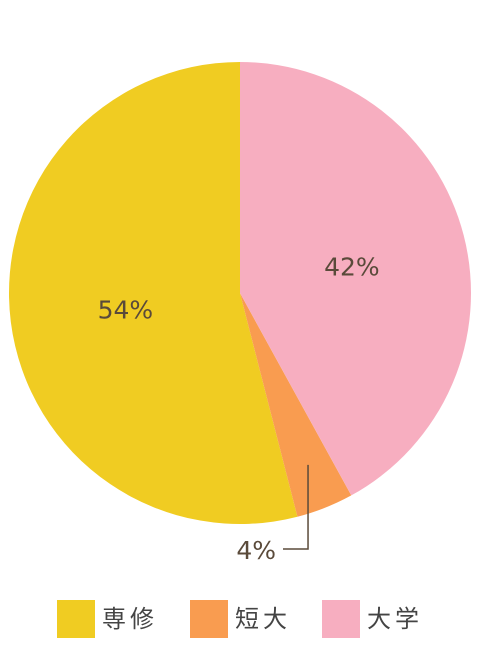  Describe the element at coordinates (296, 507) in the screenshot. I see `leader-line` at that location.